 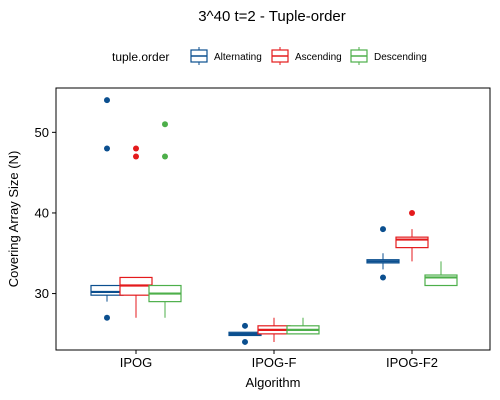 I want to click on y-tick-label: 30, so click(x=42, y=293).